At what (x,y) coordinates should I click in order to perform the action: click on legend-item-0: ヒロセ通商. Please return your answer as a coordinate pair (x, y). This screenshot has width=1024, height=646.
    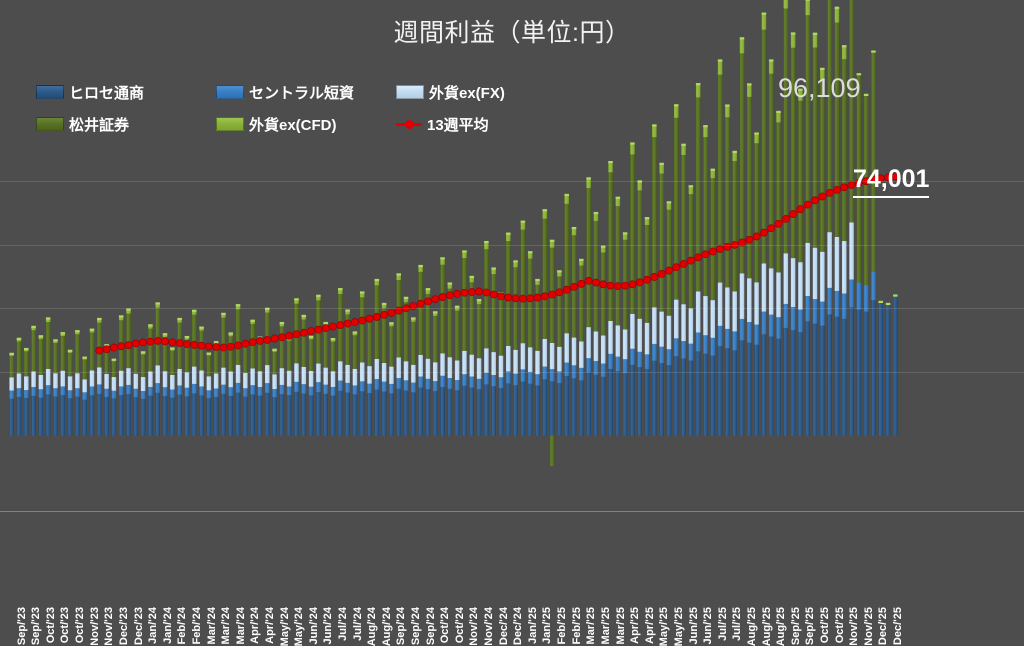
    Looking at the image, I should click on (126, 92).